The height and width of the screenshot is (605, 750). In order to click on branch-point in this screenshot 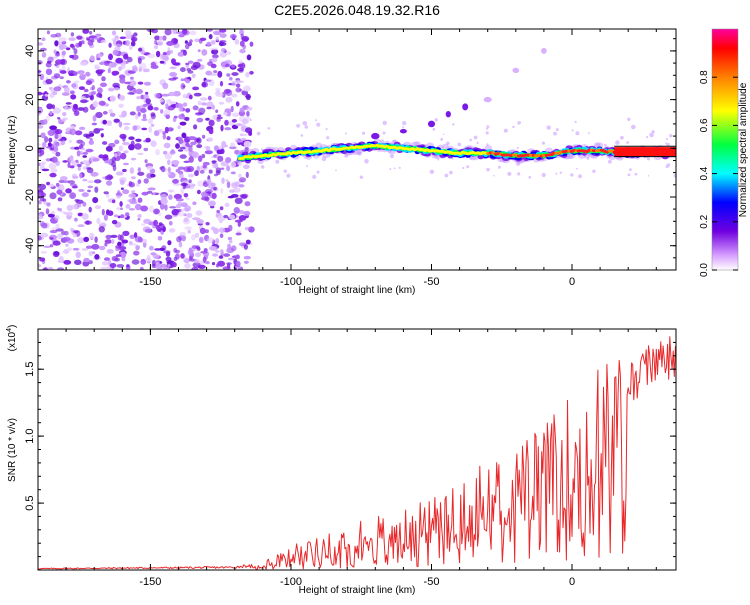, I will do `click(465, 107)`.